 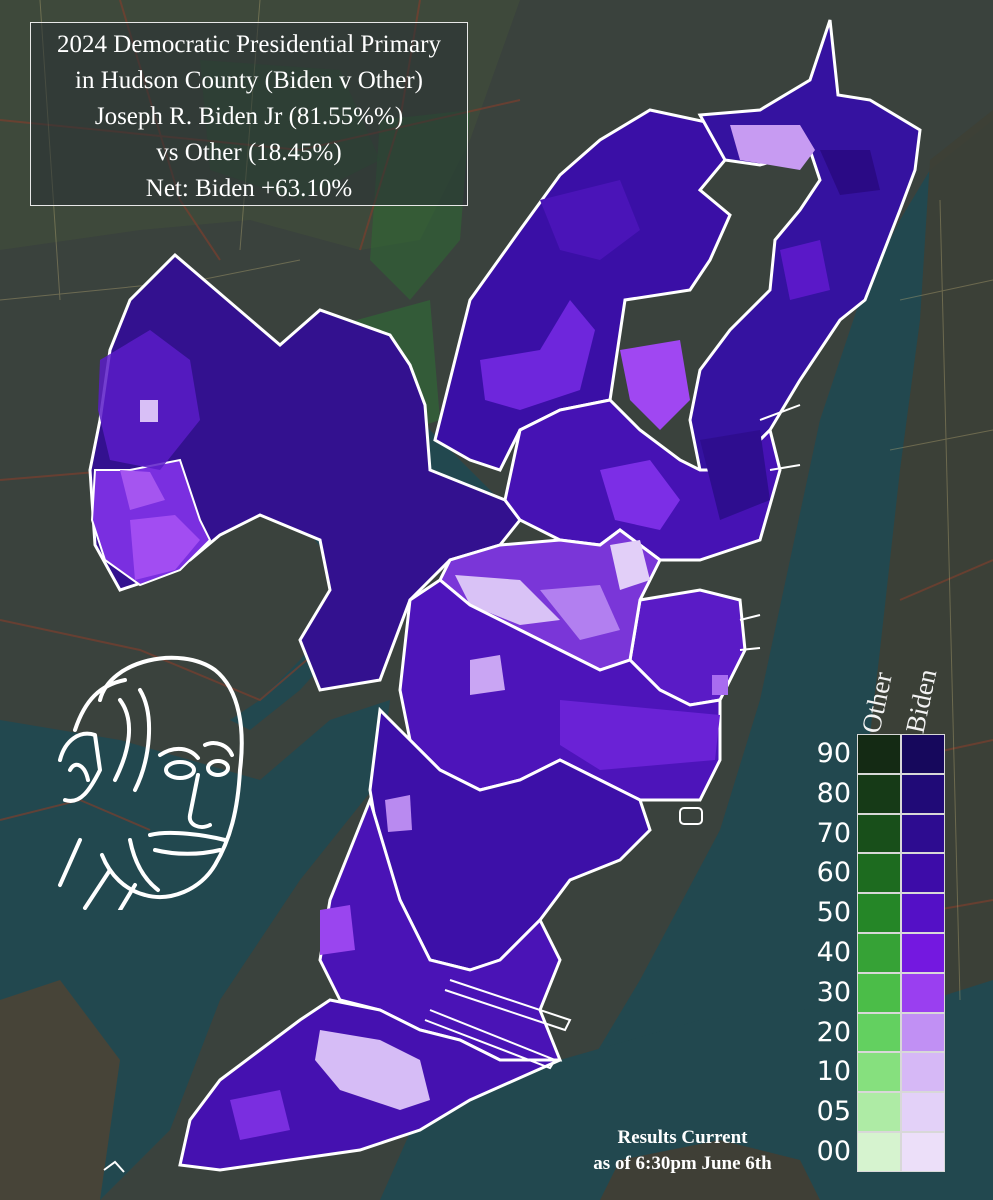 I want to click on legend-row: 40, so click(x=881, y=952).